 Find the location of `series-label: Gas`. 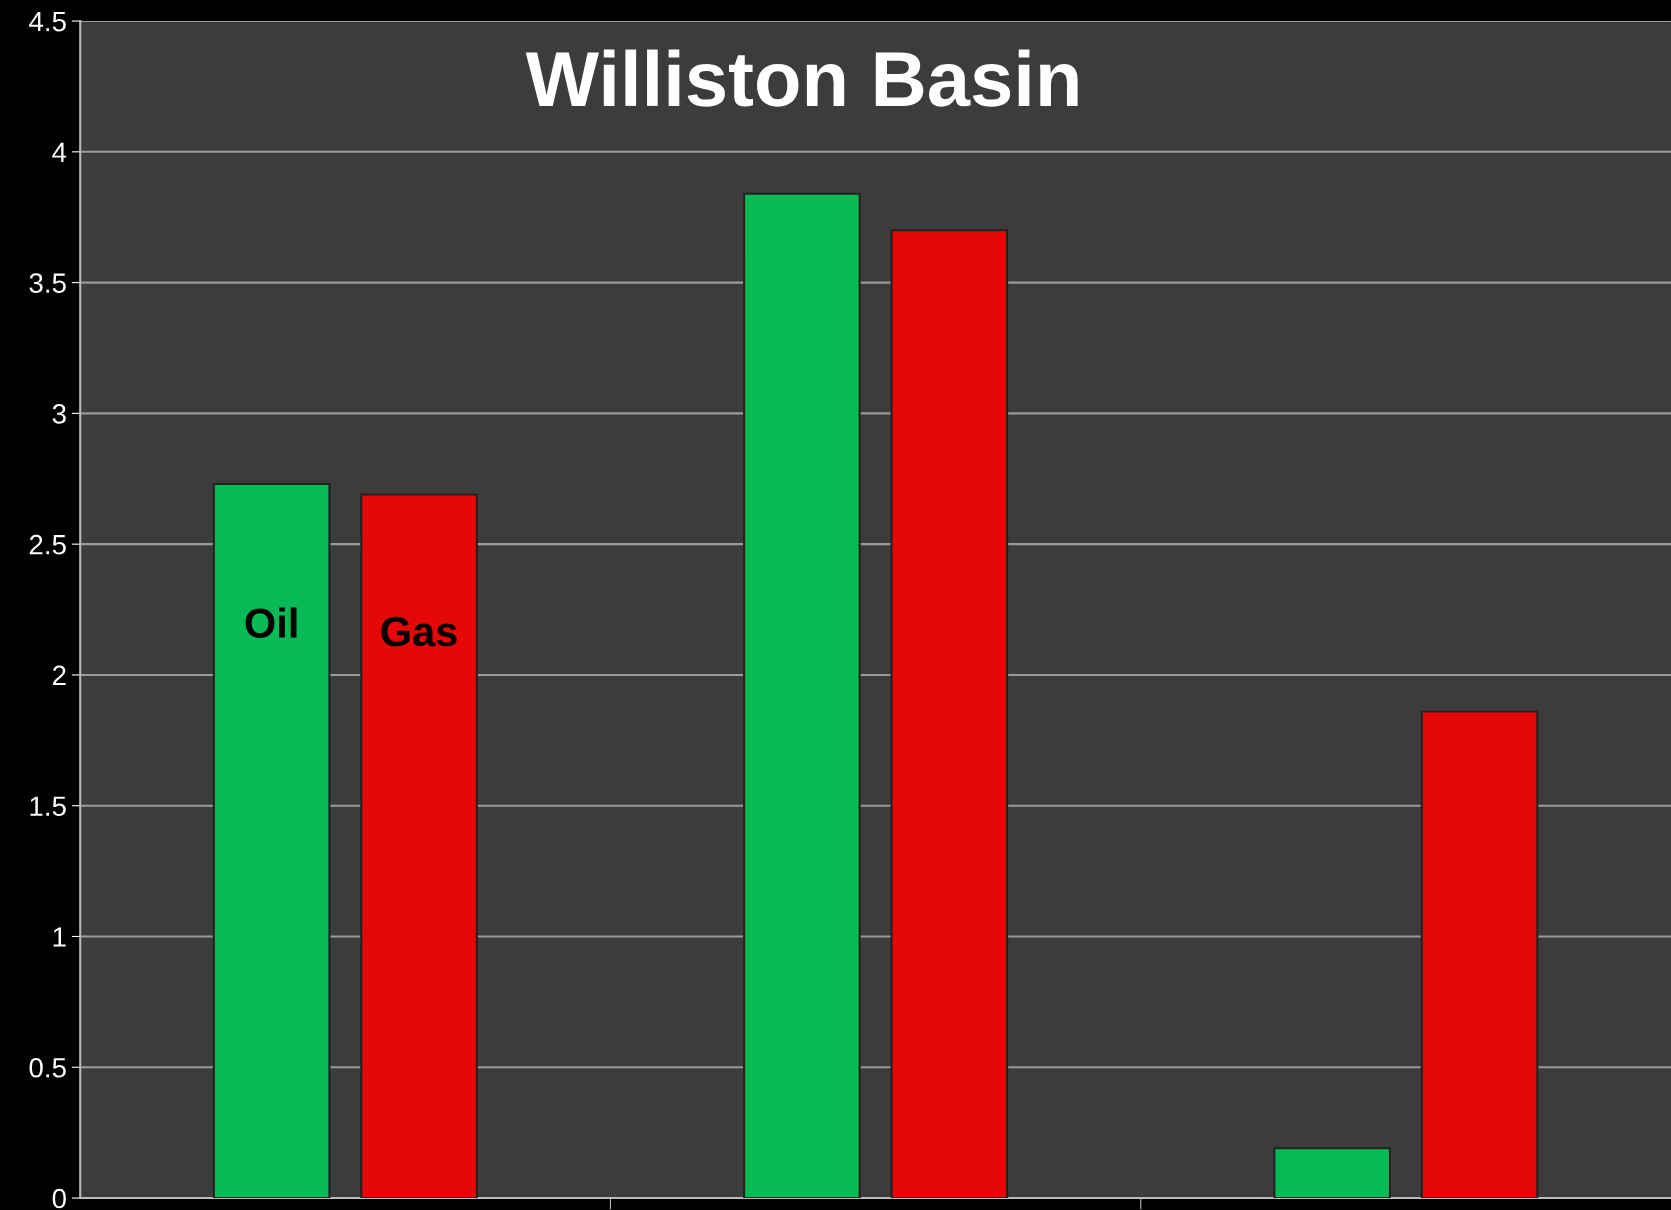

series-label: Gas is located at coordinates (419, 631).